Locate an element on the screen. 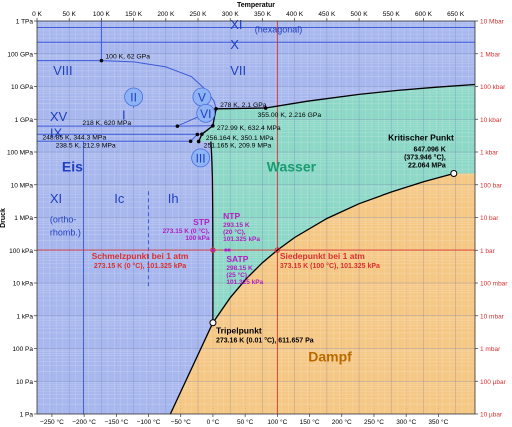 The width and height of the screenshot is (512, 427). satp-line3: 101.325 kPa is located at coordinates (244, 282).